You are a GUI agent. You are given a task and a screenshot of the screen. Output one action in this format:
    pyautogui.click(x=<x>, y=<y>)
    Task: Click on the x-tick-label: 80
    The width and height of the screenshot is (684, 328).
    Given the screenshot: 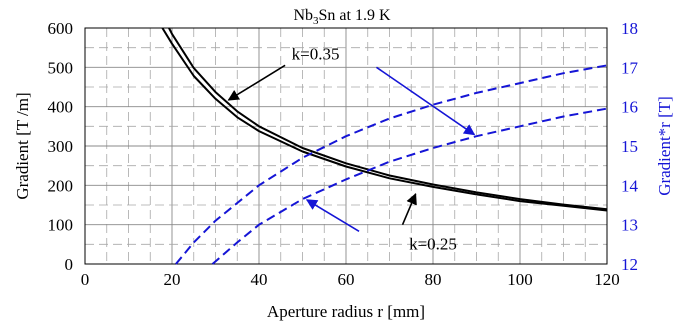 What is the action you would take?
    pyautogui.click(x=433, y=279)
    